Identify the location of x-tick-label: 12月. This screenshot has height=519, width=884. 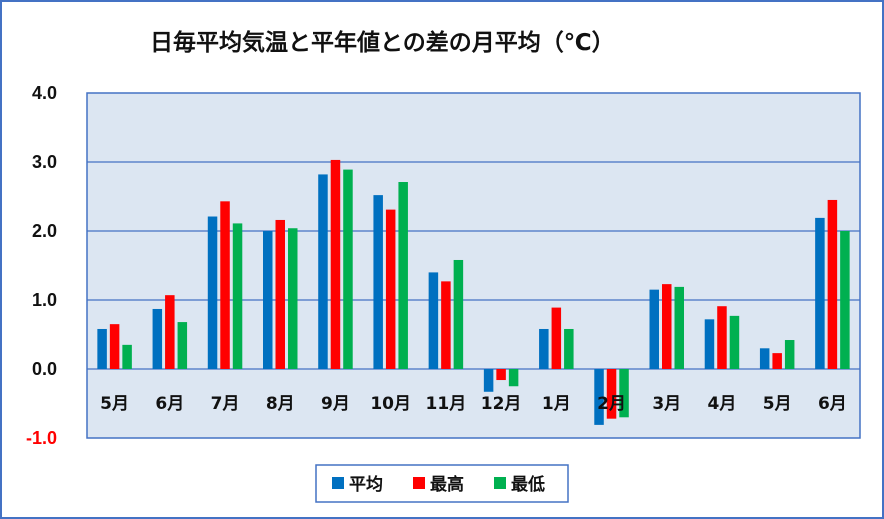
(501, 404).